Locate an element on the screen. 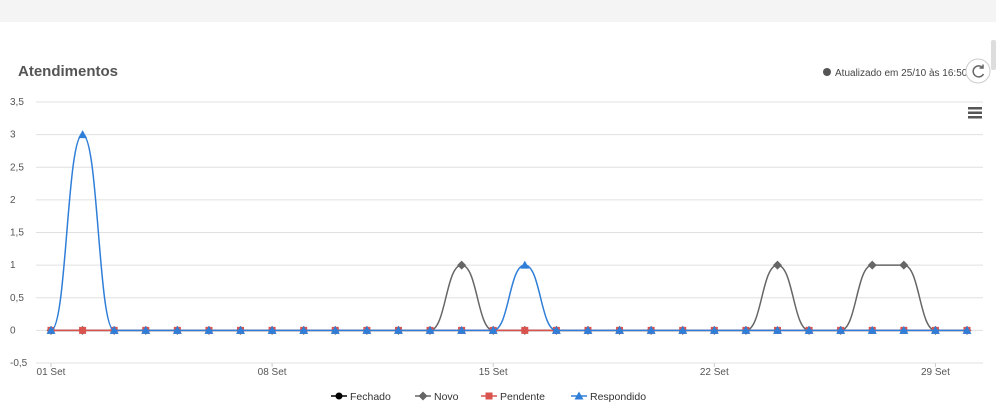 This screenshot has height=420, width=996. subtitle: Atualizado em 25/10 às 16:50 is located at coordinates (901, 73).